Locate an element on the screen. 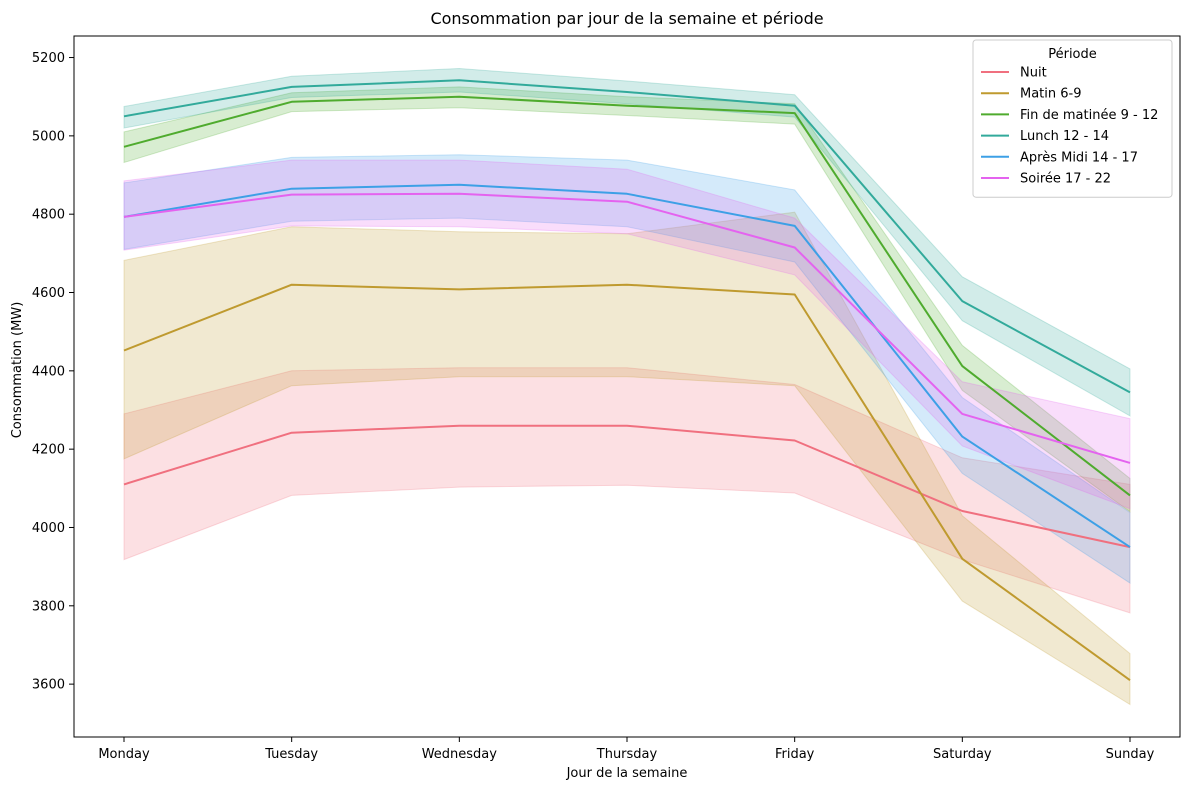 The height and width of the screenshot is (790, 1190). legend-box is located at coordinates (1072, 118).